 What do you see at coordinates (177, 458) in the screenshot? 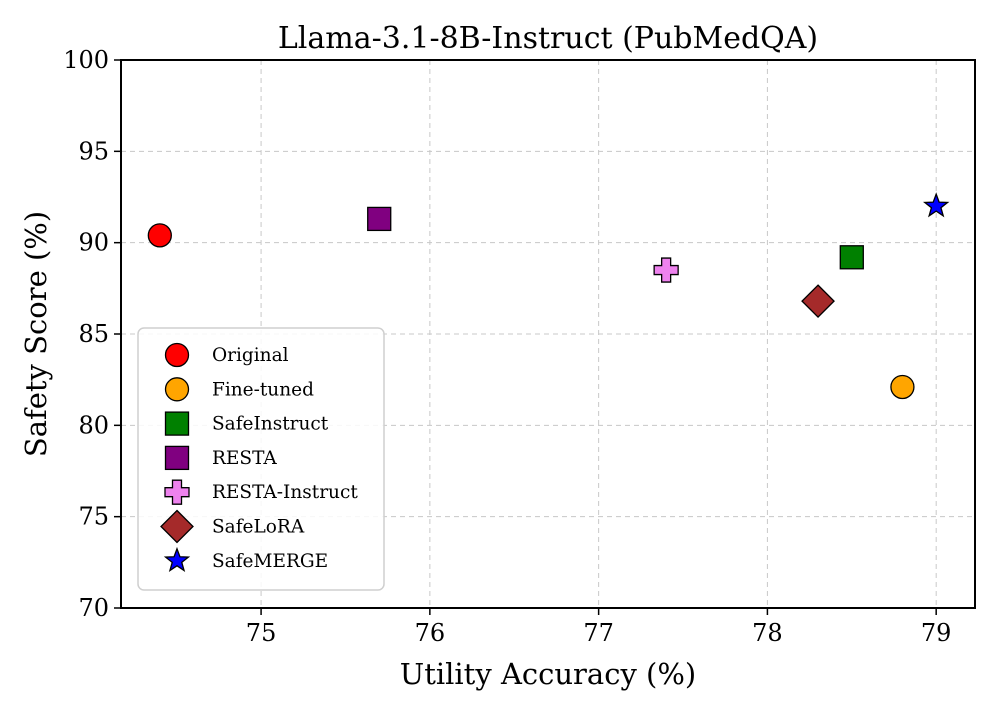
I see `legend-marker-resta` at bounding box center [177, 458].